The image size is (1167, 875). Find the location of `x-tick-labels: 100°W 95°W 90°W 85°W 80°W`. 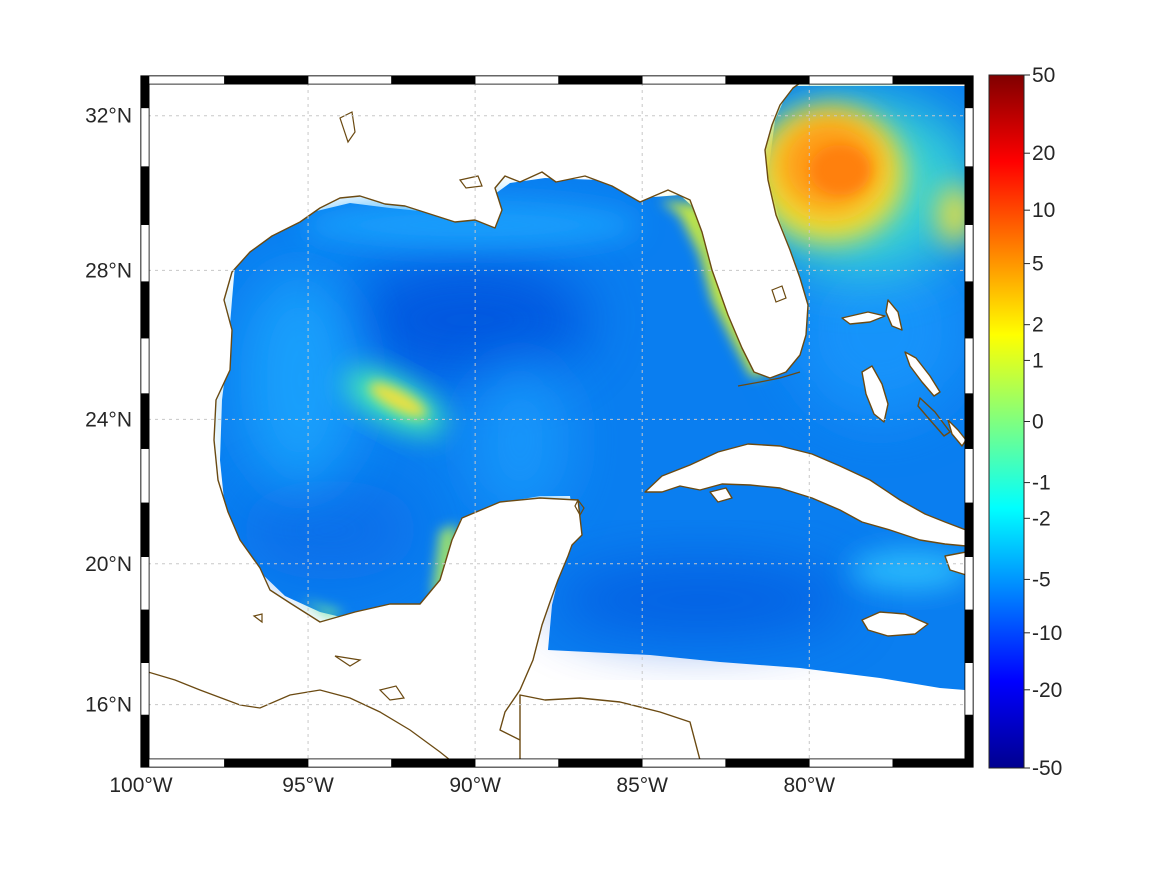

x-tick-labels: 100°W 95°W 90°W 85°W 80°W is located at coordinates (472, 785).